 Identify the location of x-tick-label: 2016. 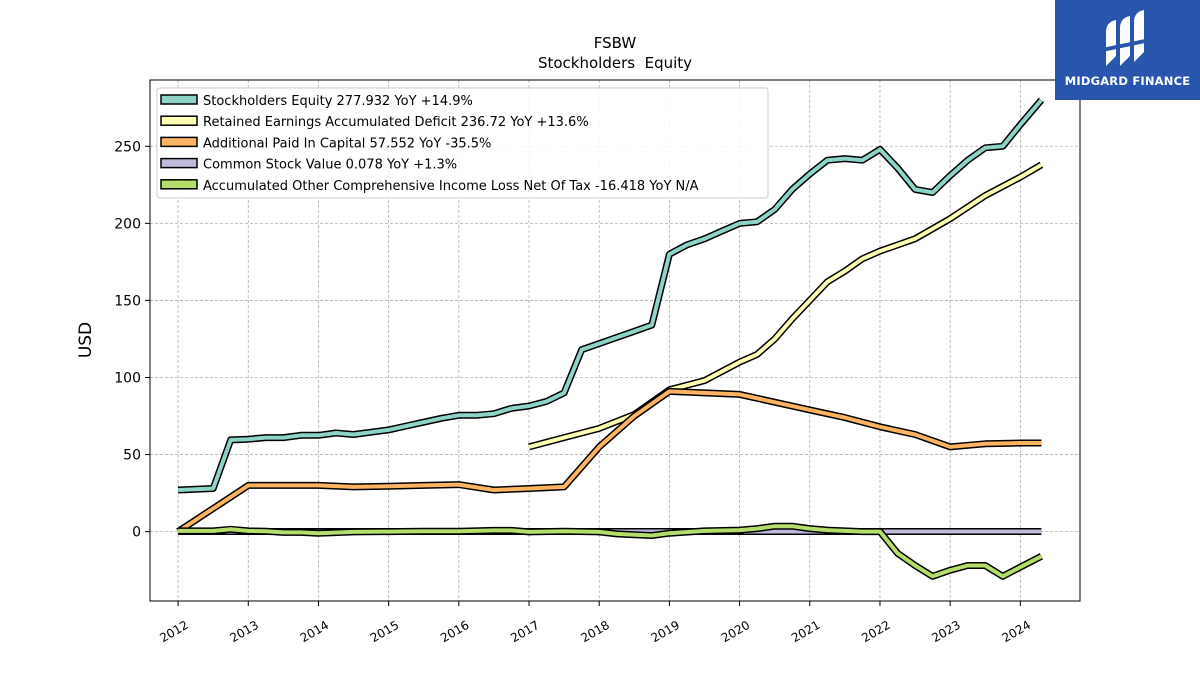
(454, 631).